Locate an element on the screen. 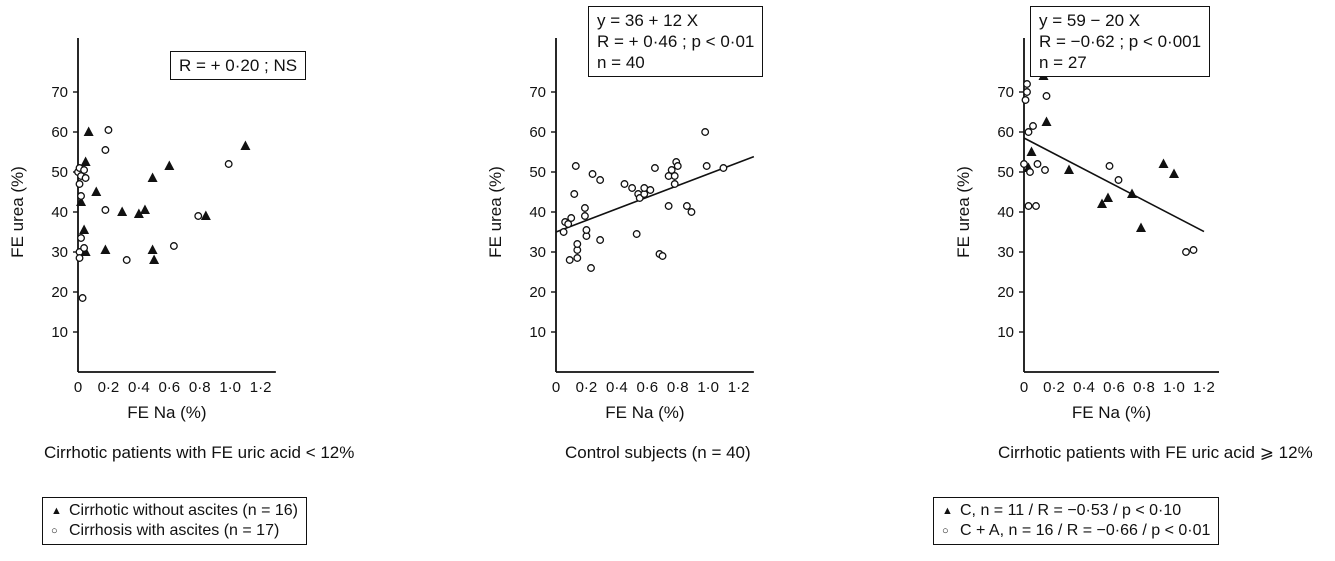 The width and height of the screenshot is (1335, 561). x-tick-label: 0·4 is located at coordinates (617, 387).